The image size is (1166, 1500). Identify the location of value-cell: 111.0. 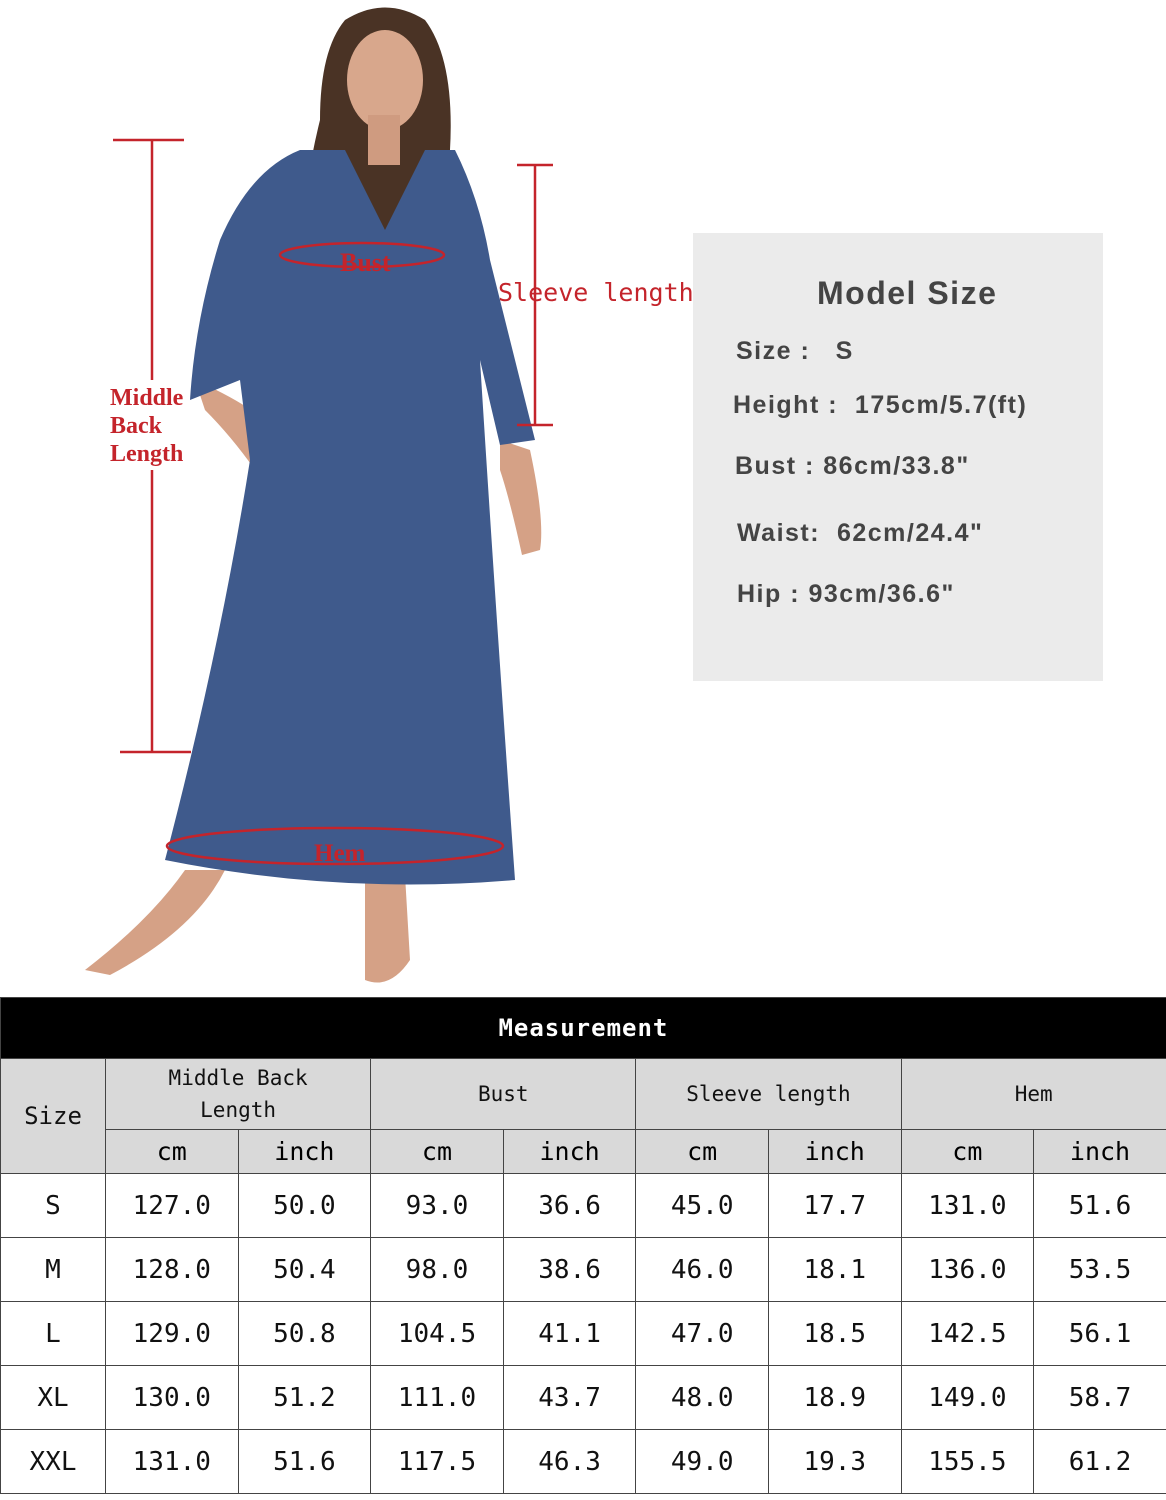
(437, 1397).